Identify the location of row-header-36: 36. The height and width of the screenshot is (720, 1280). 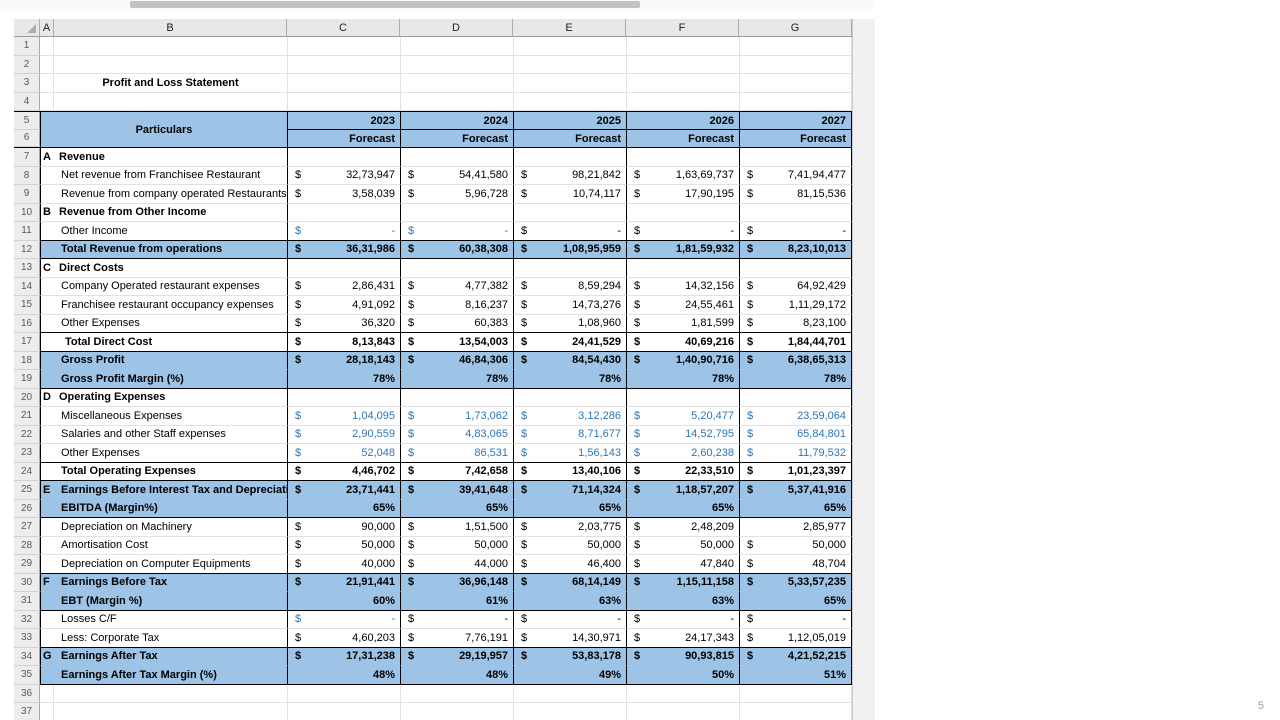
(27, 693).